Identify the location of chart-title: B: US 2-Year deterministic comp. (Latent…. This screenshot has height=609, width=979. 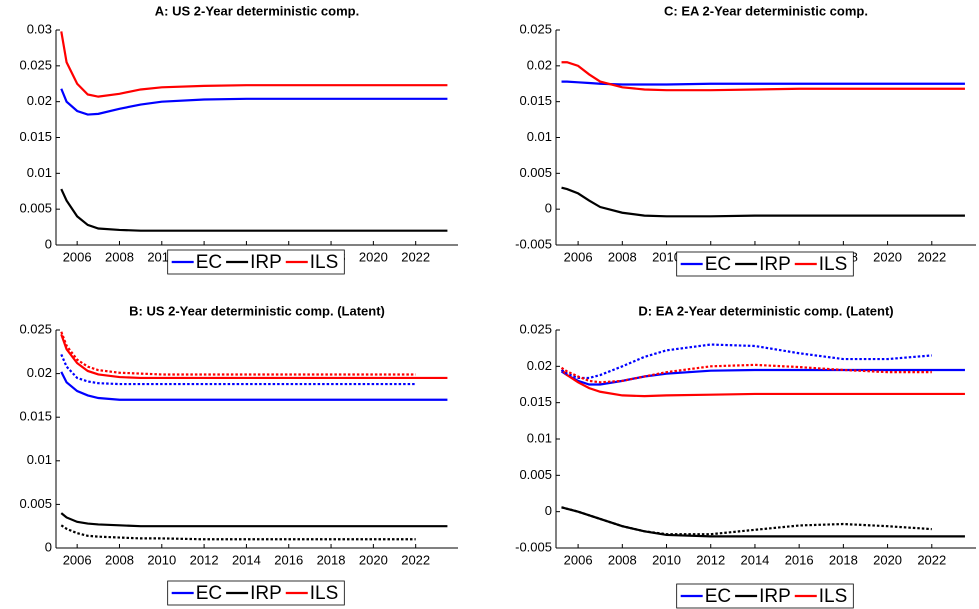
(257, 310).